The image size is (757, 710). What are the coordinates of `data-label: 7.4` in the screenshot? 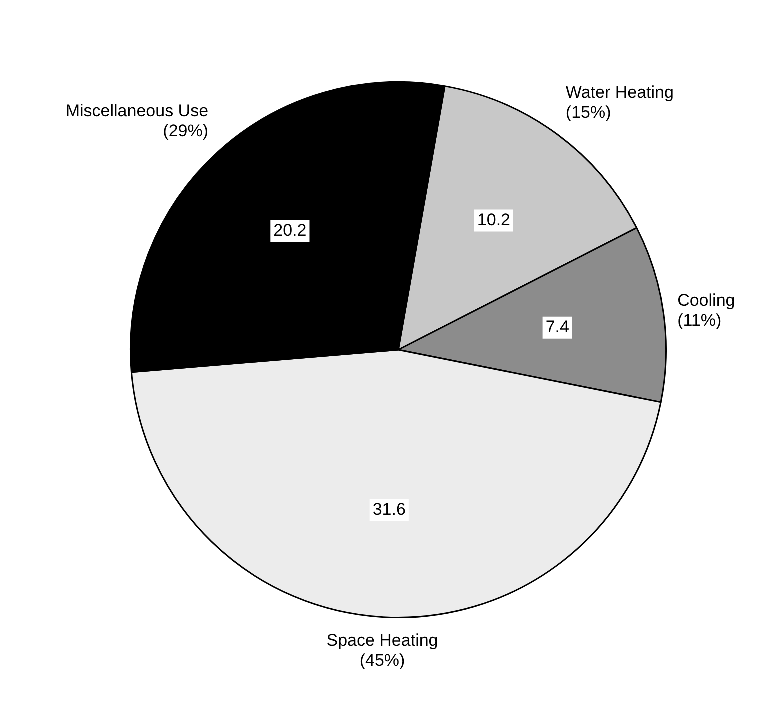 It's located at (558, 327).